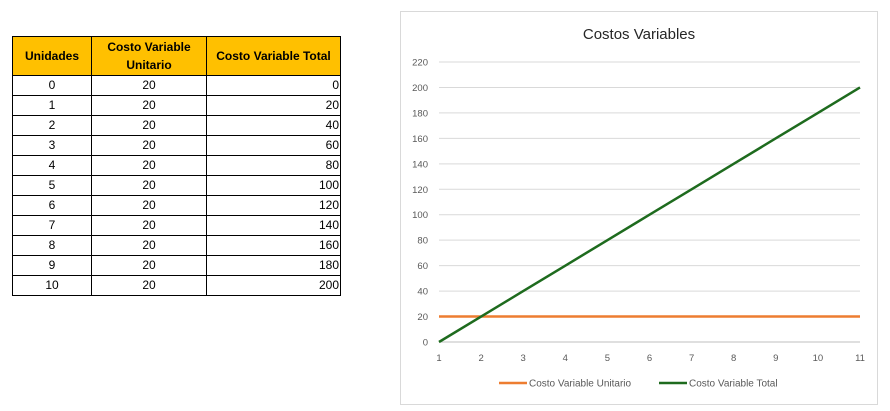 Image resolution: width=890 pixels, height=411 pixels. I want to click on cell-unidades: 5, so click(52, 185).